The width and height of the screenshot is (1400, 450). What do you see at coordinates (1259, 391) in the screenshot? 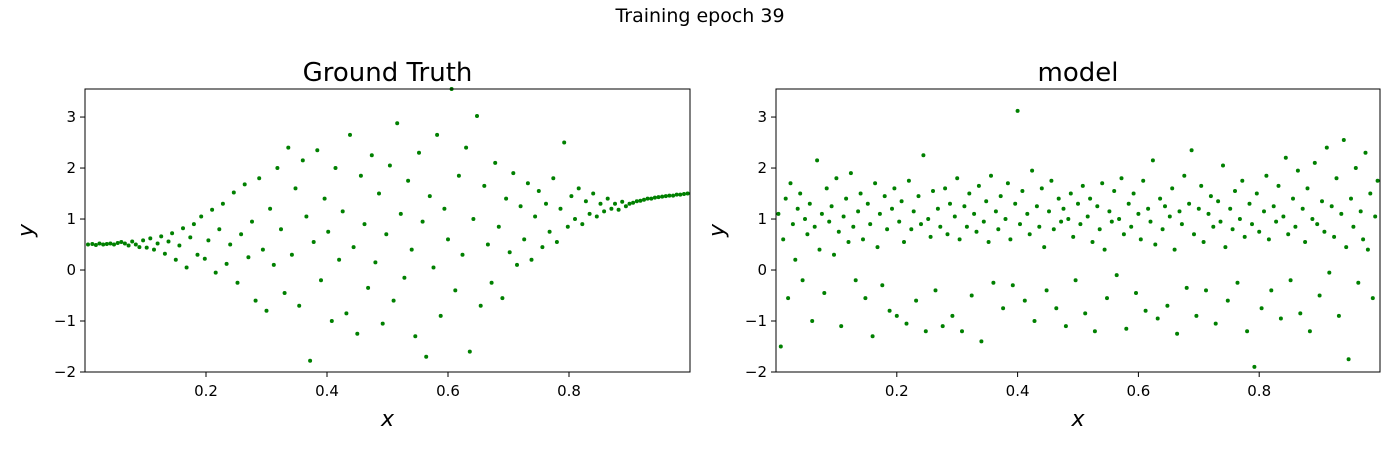
I see `x-tick-label: 0.8` at bounding box center [1259, 391].